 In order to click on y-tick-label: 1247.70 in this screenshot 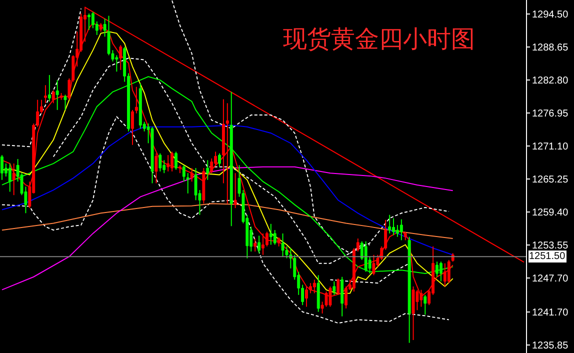, I will do `click(550, 279)`.